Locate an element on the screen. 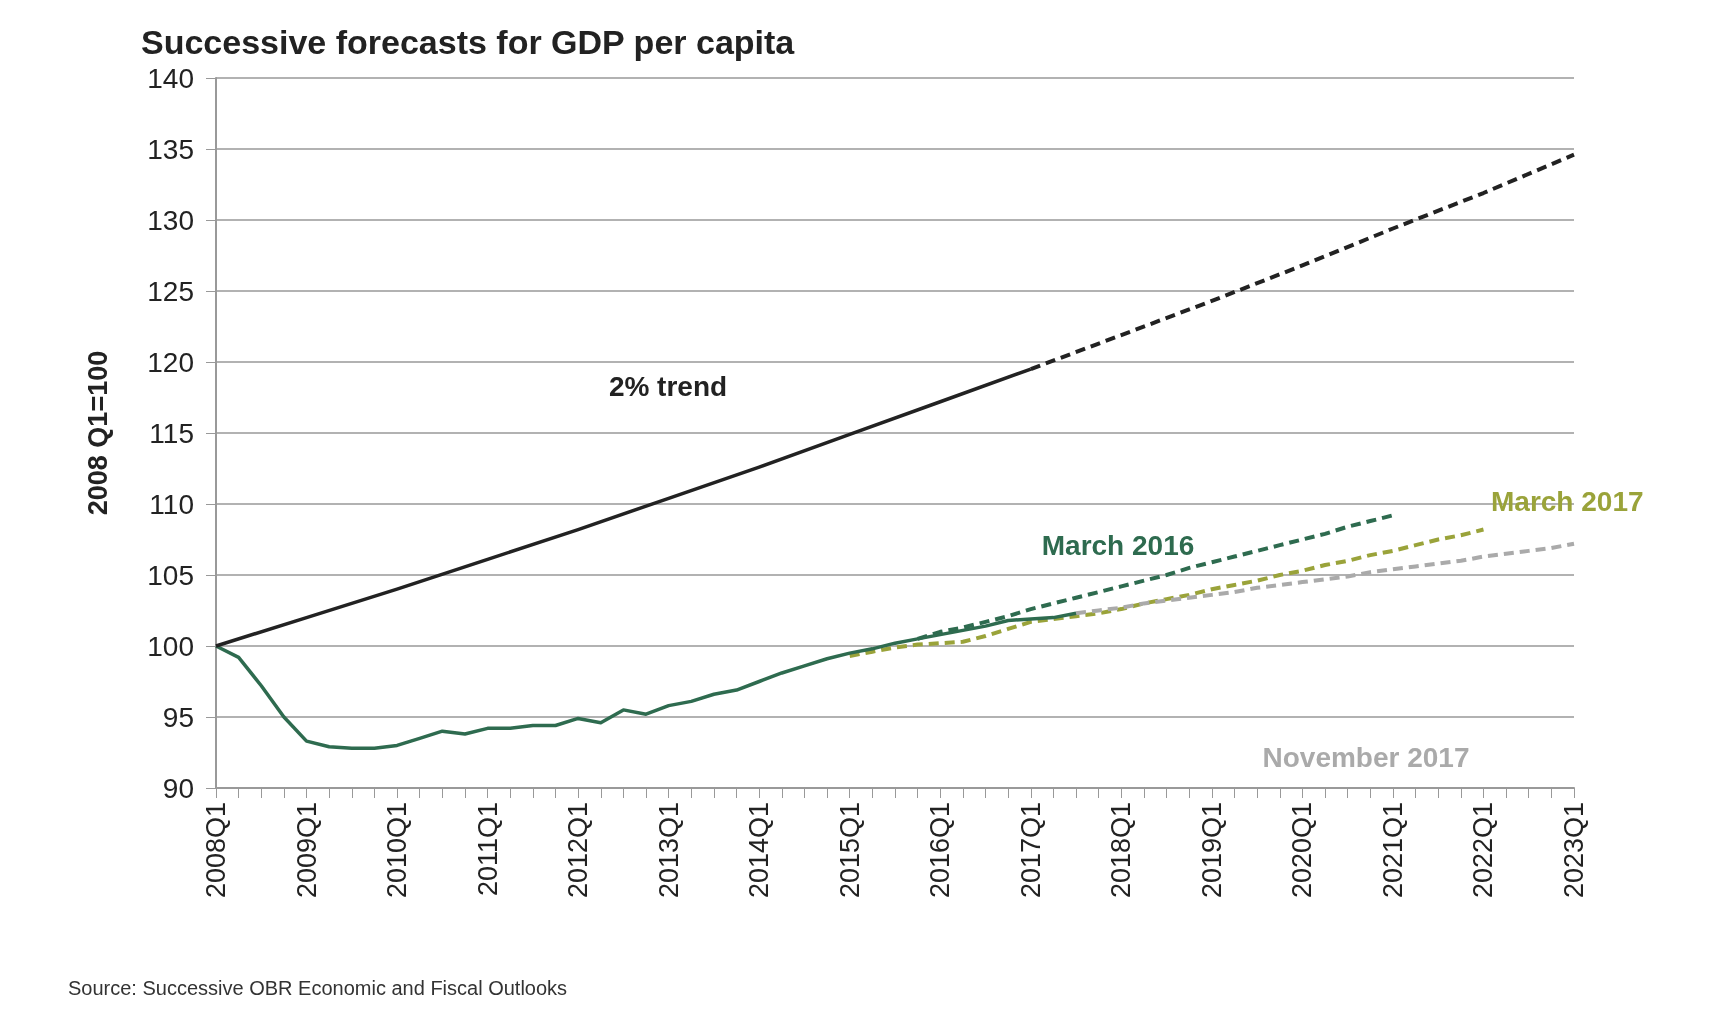 Image resolution: width=1709 pixels, height=1026 pixels. x-tick-label: 2016Q1 is located at coordinates (940, 850).